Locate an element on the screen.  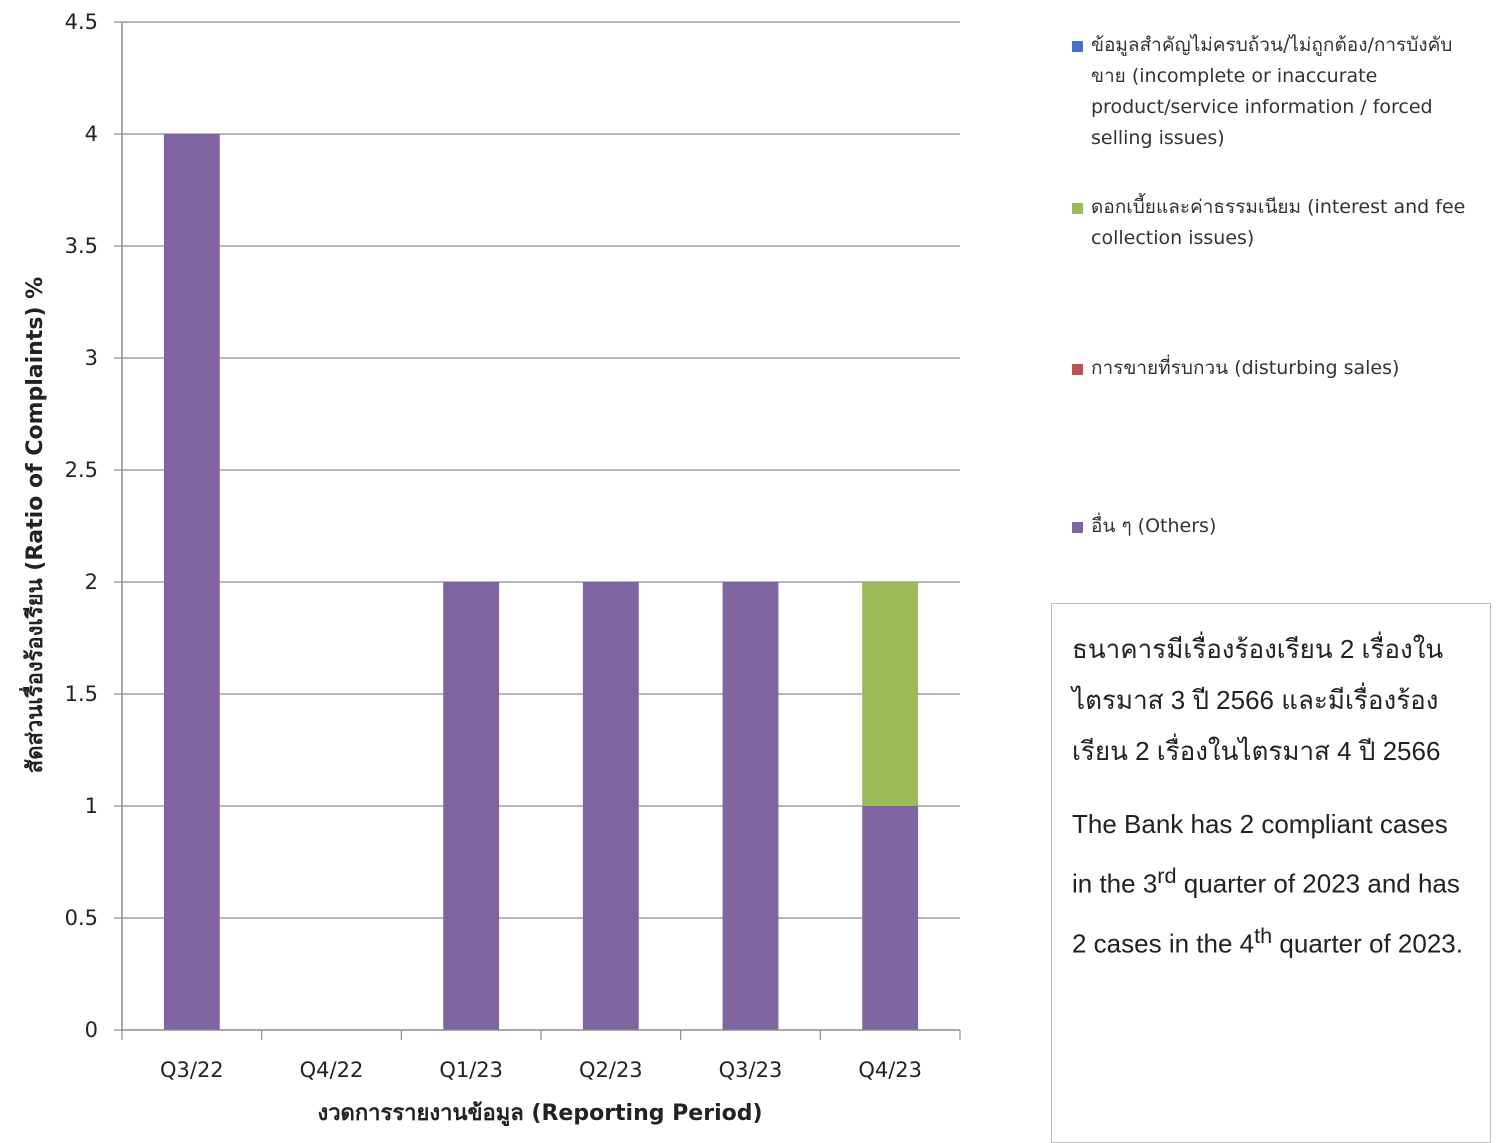
legend-swatch-green is located at coordinates (1077, 208).